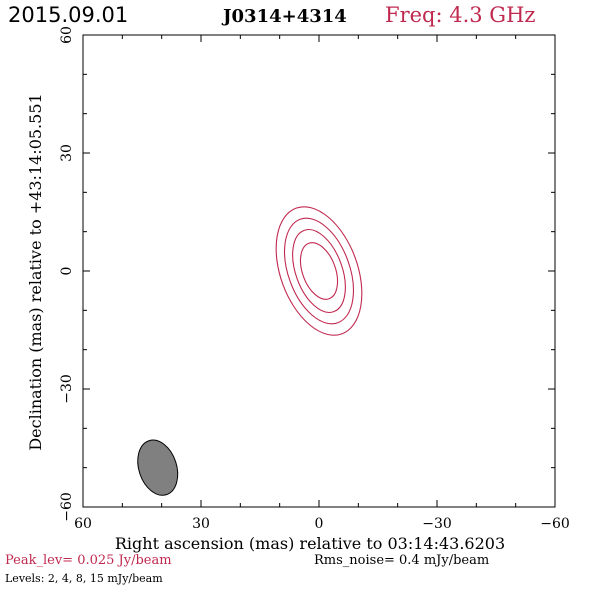 This screenshot has width=590, height=590. I want to click on contour-set, so click(319, 271).